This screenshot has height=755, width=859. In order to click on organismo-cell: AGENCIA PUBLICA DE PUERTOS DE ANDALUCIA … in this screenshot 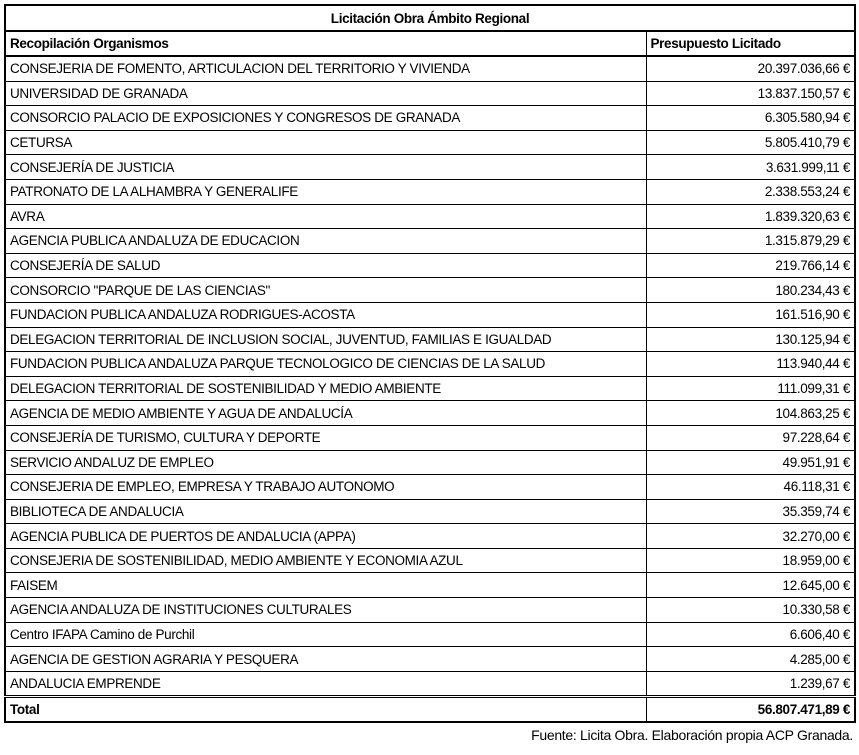, I will do `click(325, 536)`.